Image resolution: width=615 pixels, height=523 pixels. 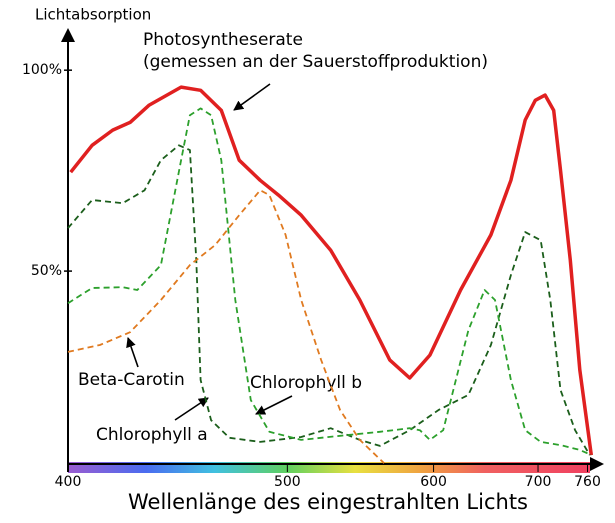 I want to click on x-tick-label: 760, so click(x=587, y=482).